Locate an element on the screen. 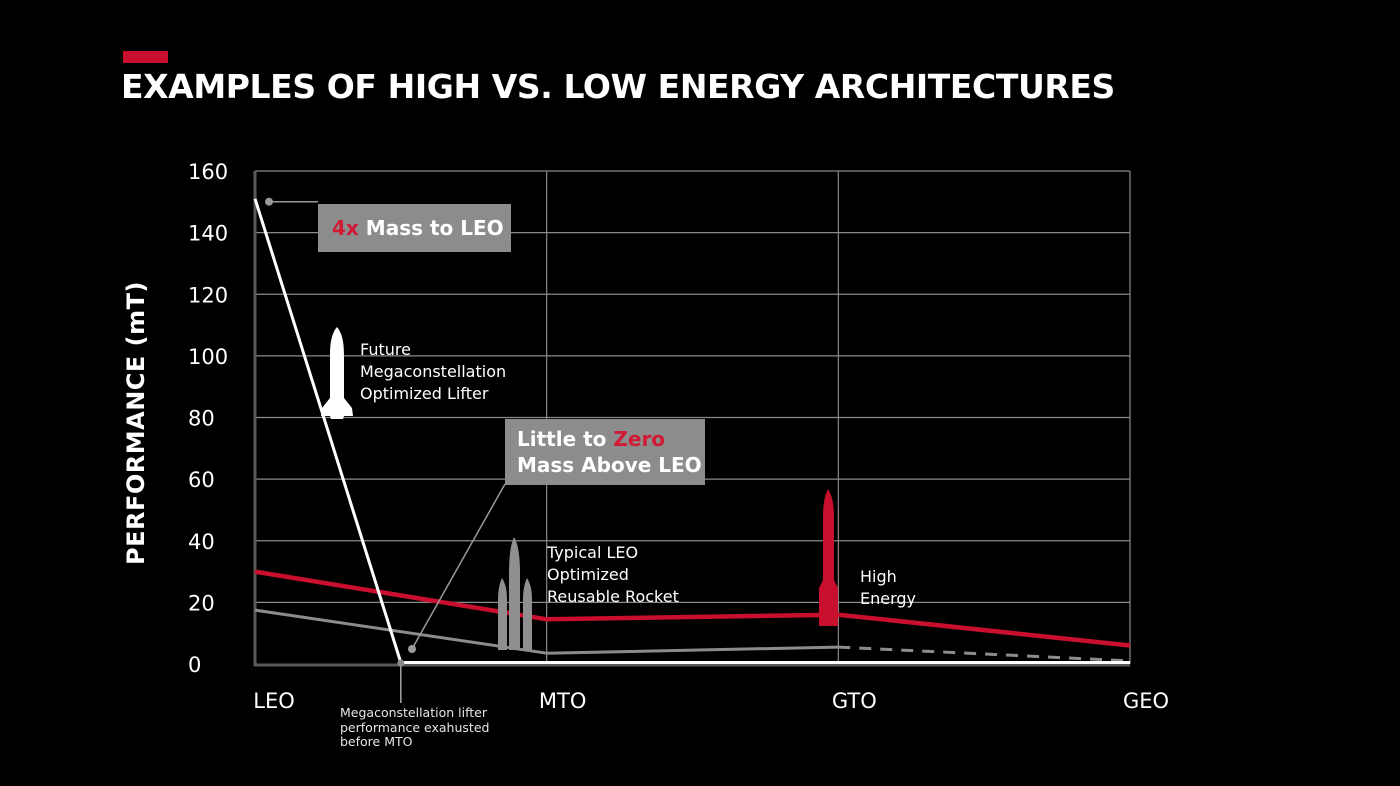 The image size is (1400, 786). high-energy-label: High Energy is located at coordinates (888, 588).